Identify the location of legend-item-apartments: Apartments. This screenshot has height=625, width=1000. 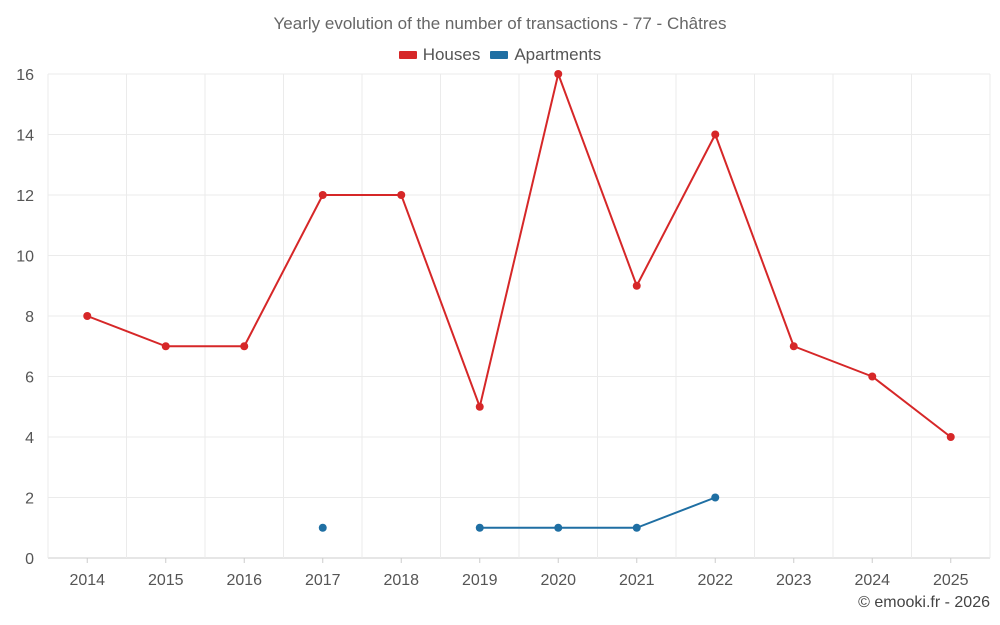
(545, 55).